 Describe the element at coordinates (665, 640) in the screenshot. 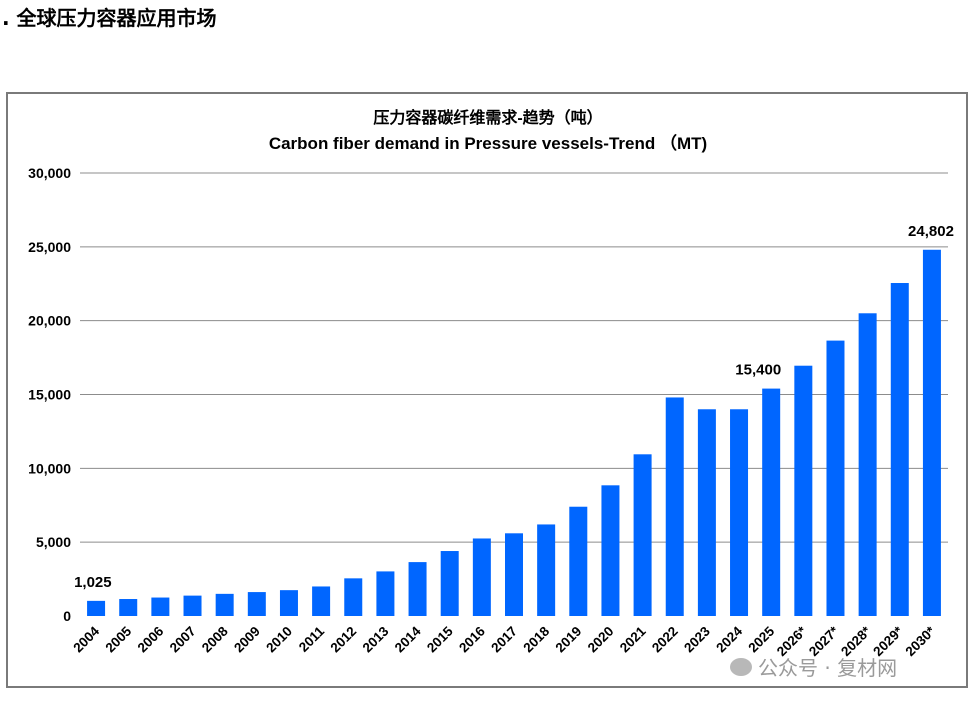

I see `x-tick-label: 2022` at that location.